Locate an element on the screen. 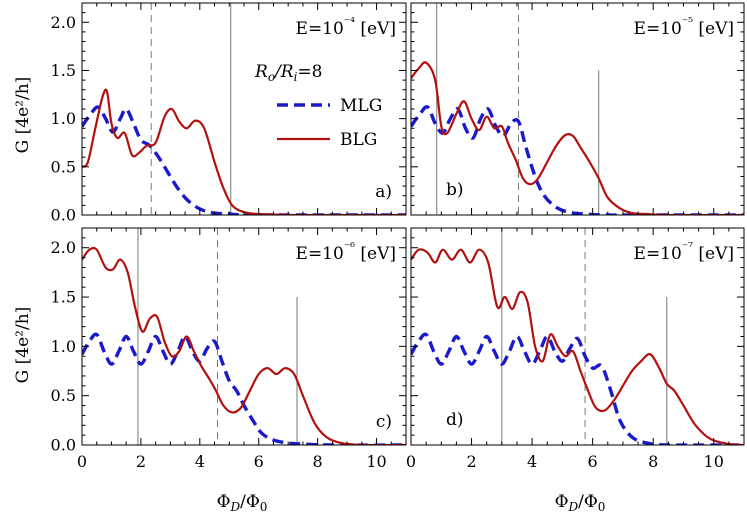 The height and width of the screenshot is (527, 747). energy-label: E=10⁻⁶ [eV] is located at coordinates (346, 252).